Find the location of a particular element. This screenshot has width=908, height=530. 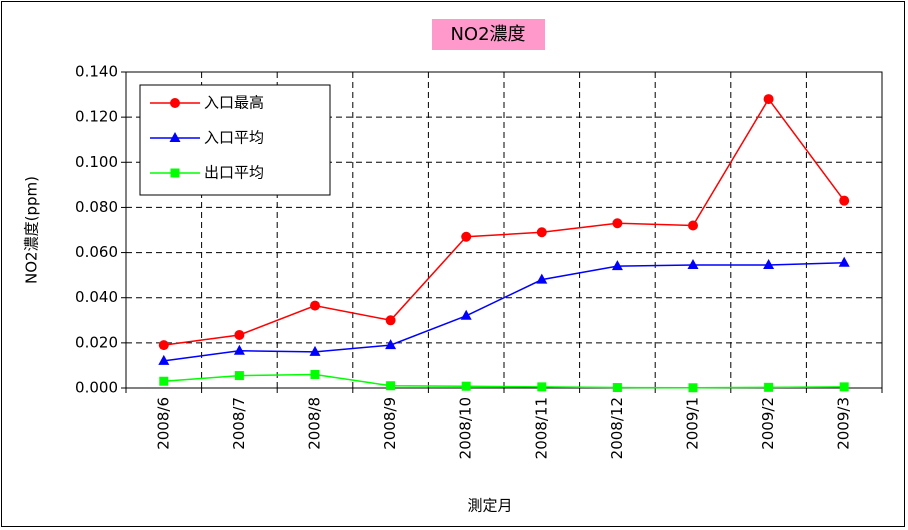

x-tick-label: 2009/1 is located at coordinates (693, 423).